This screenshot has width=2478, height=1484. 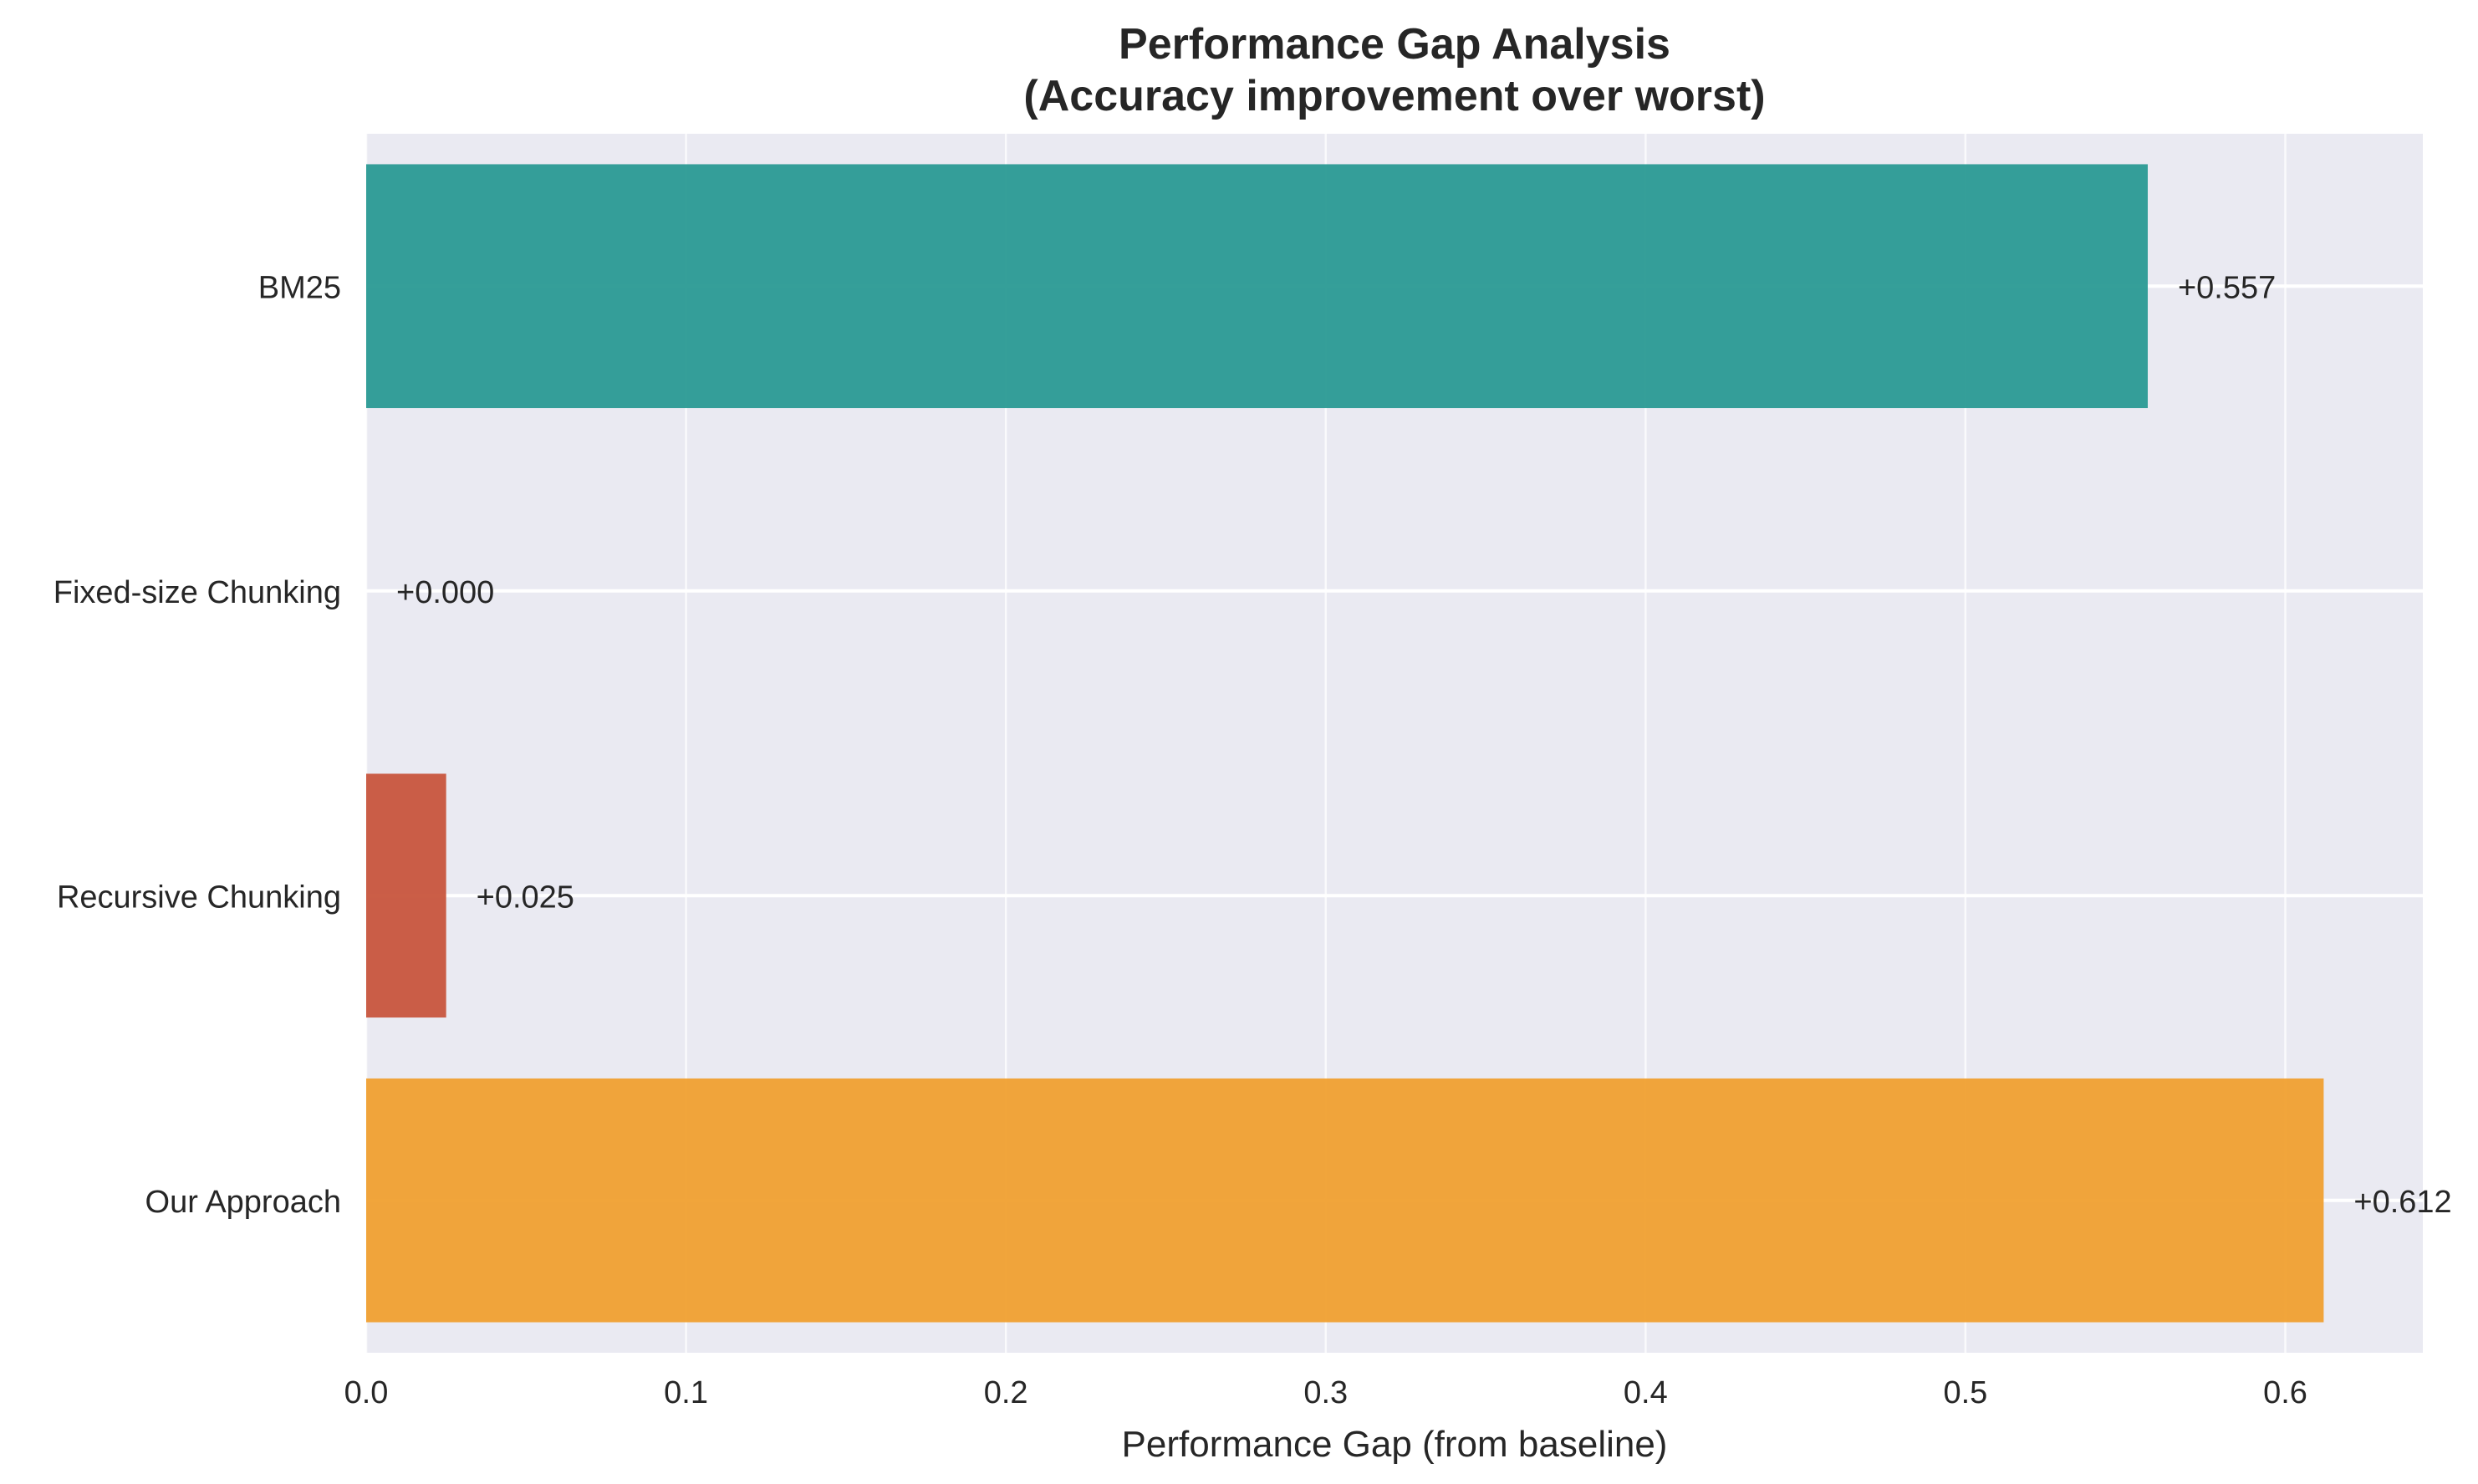 What do you see at coordinates (686, 1392) in the screenshot?
I see `x-tick-label: 0.1` at bounding box center [686, 1392].